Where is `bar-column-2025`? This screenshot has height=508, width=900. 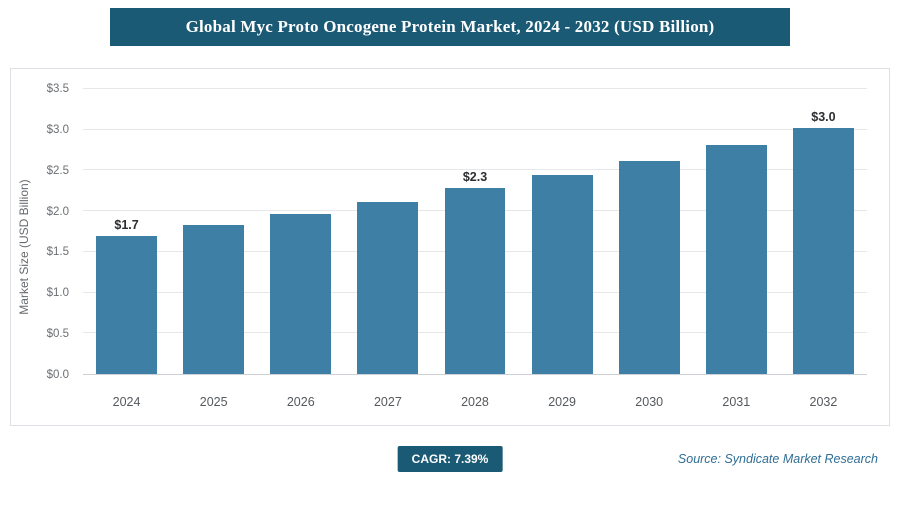
bar-column-2025 is located at coordinates (213, 231).